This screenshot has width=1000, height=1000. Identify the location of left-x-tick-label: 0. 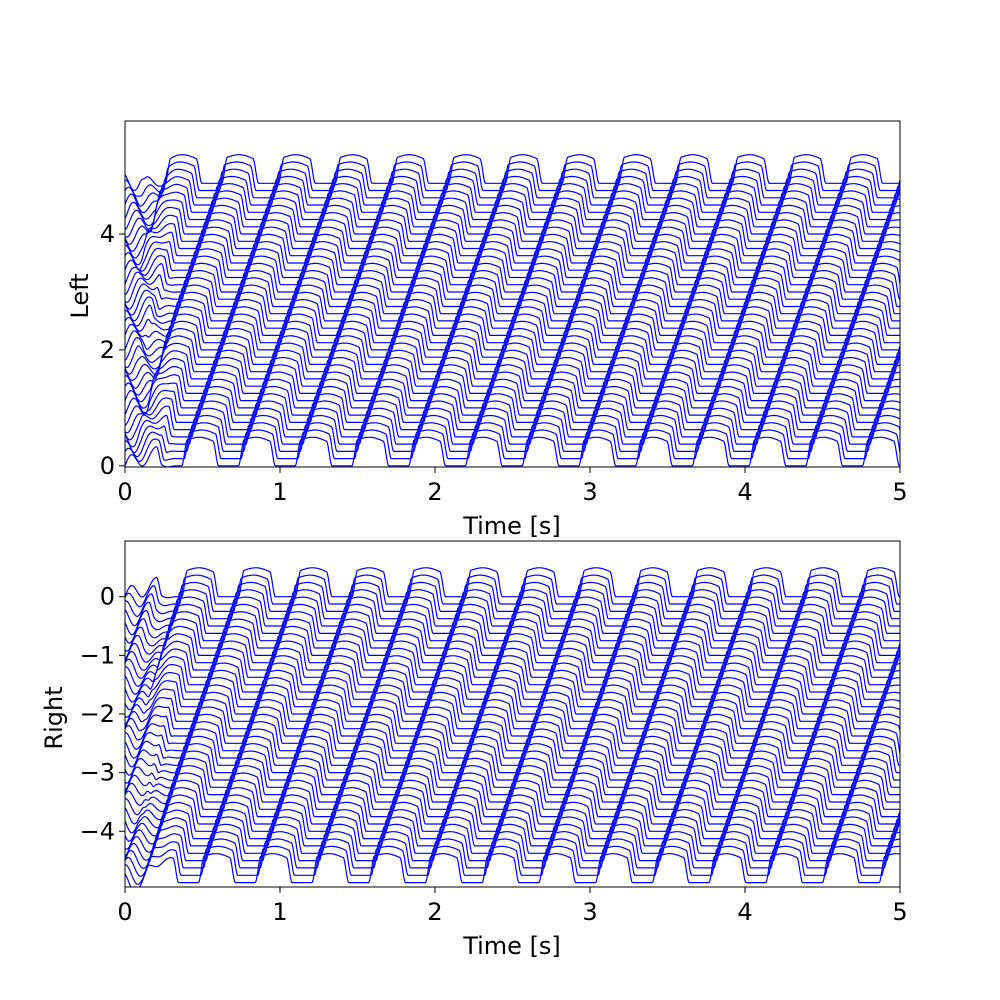
(124, 492).